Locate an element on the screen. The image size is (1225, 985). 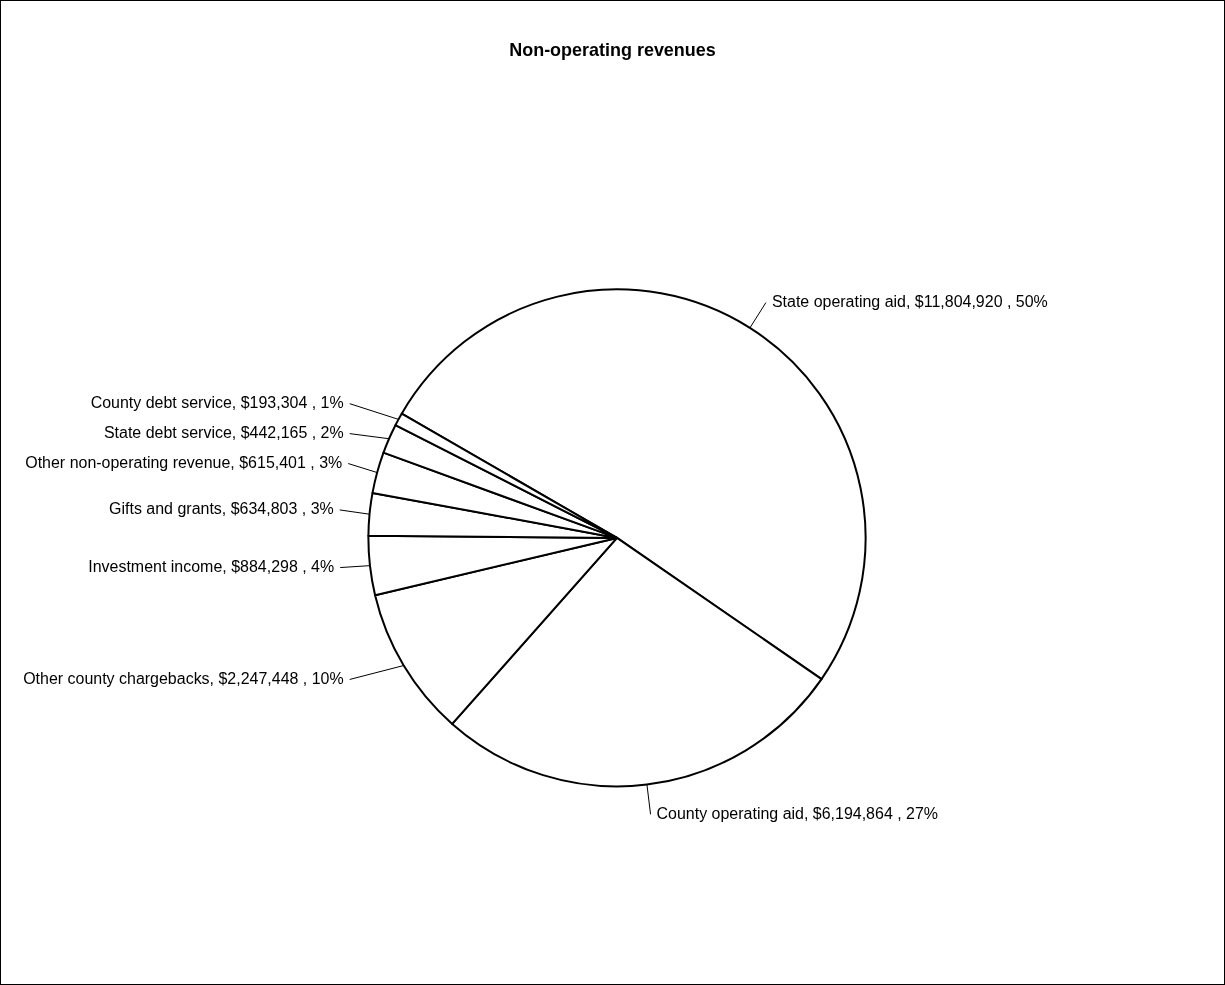
slice-label: County operating aid, $6,194,864 , 27% is located at coordinates (797, 813).